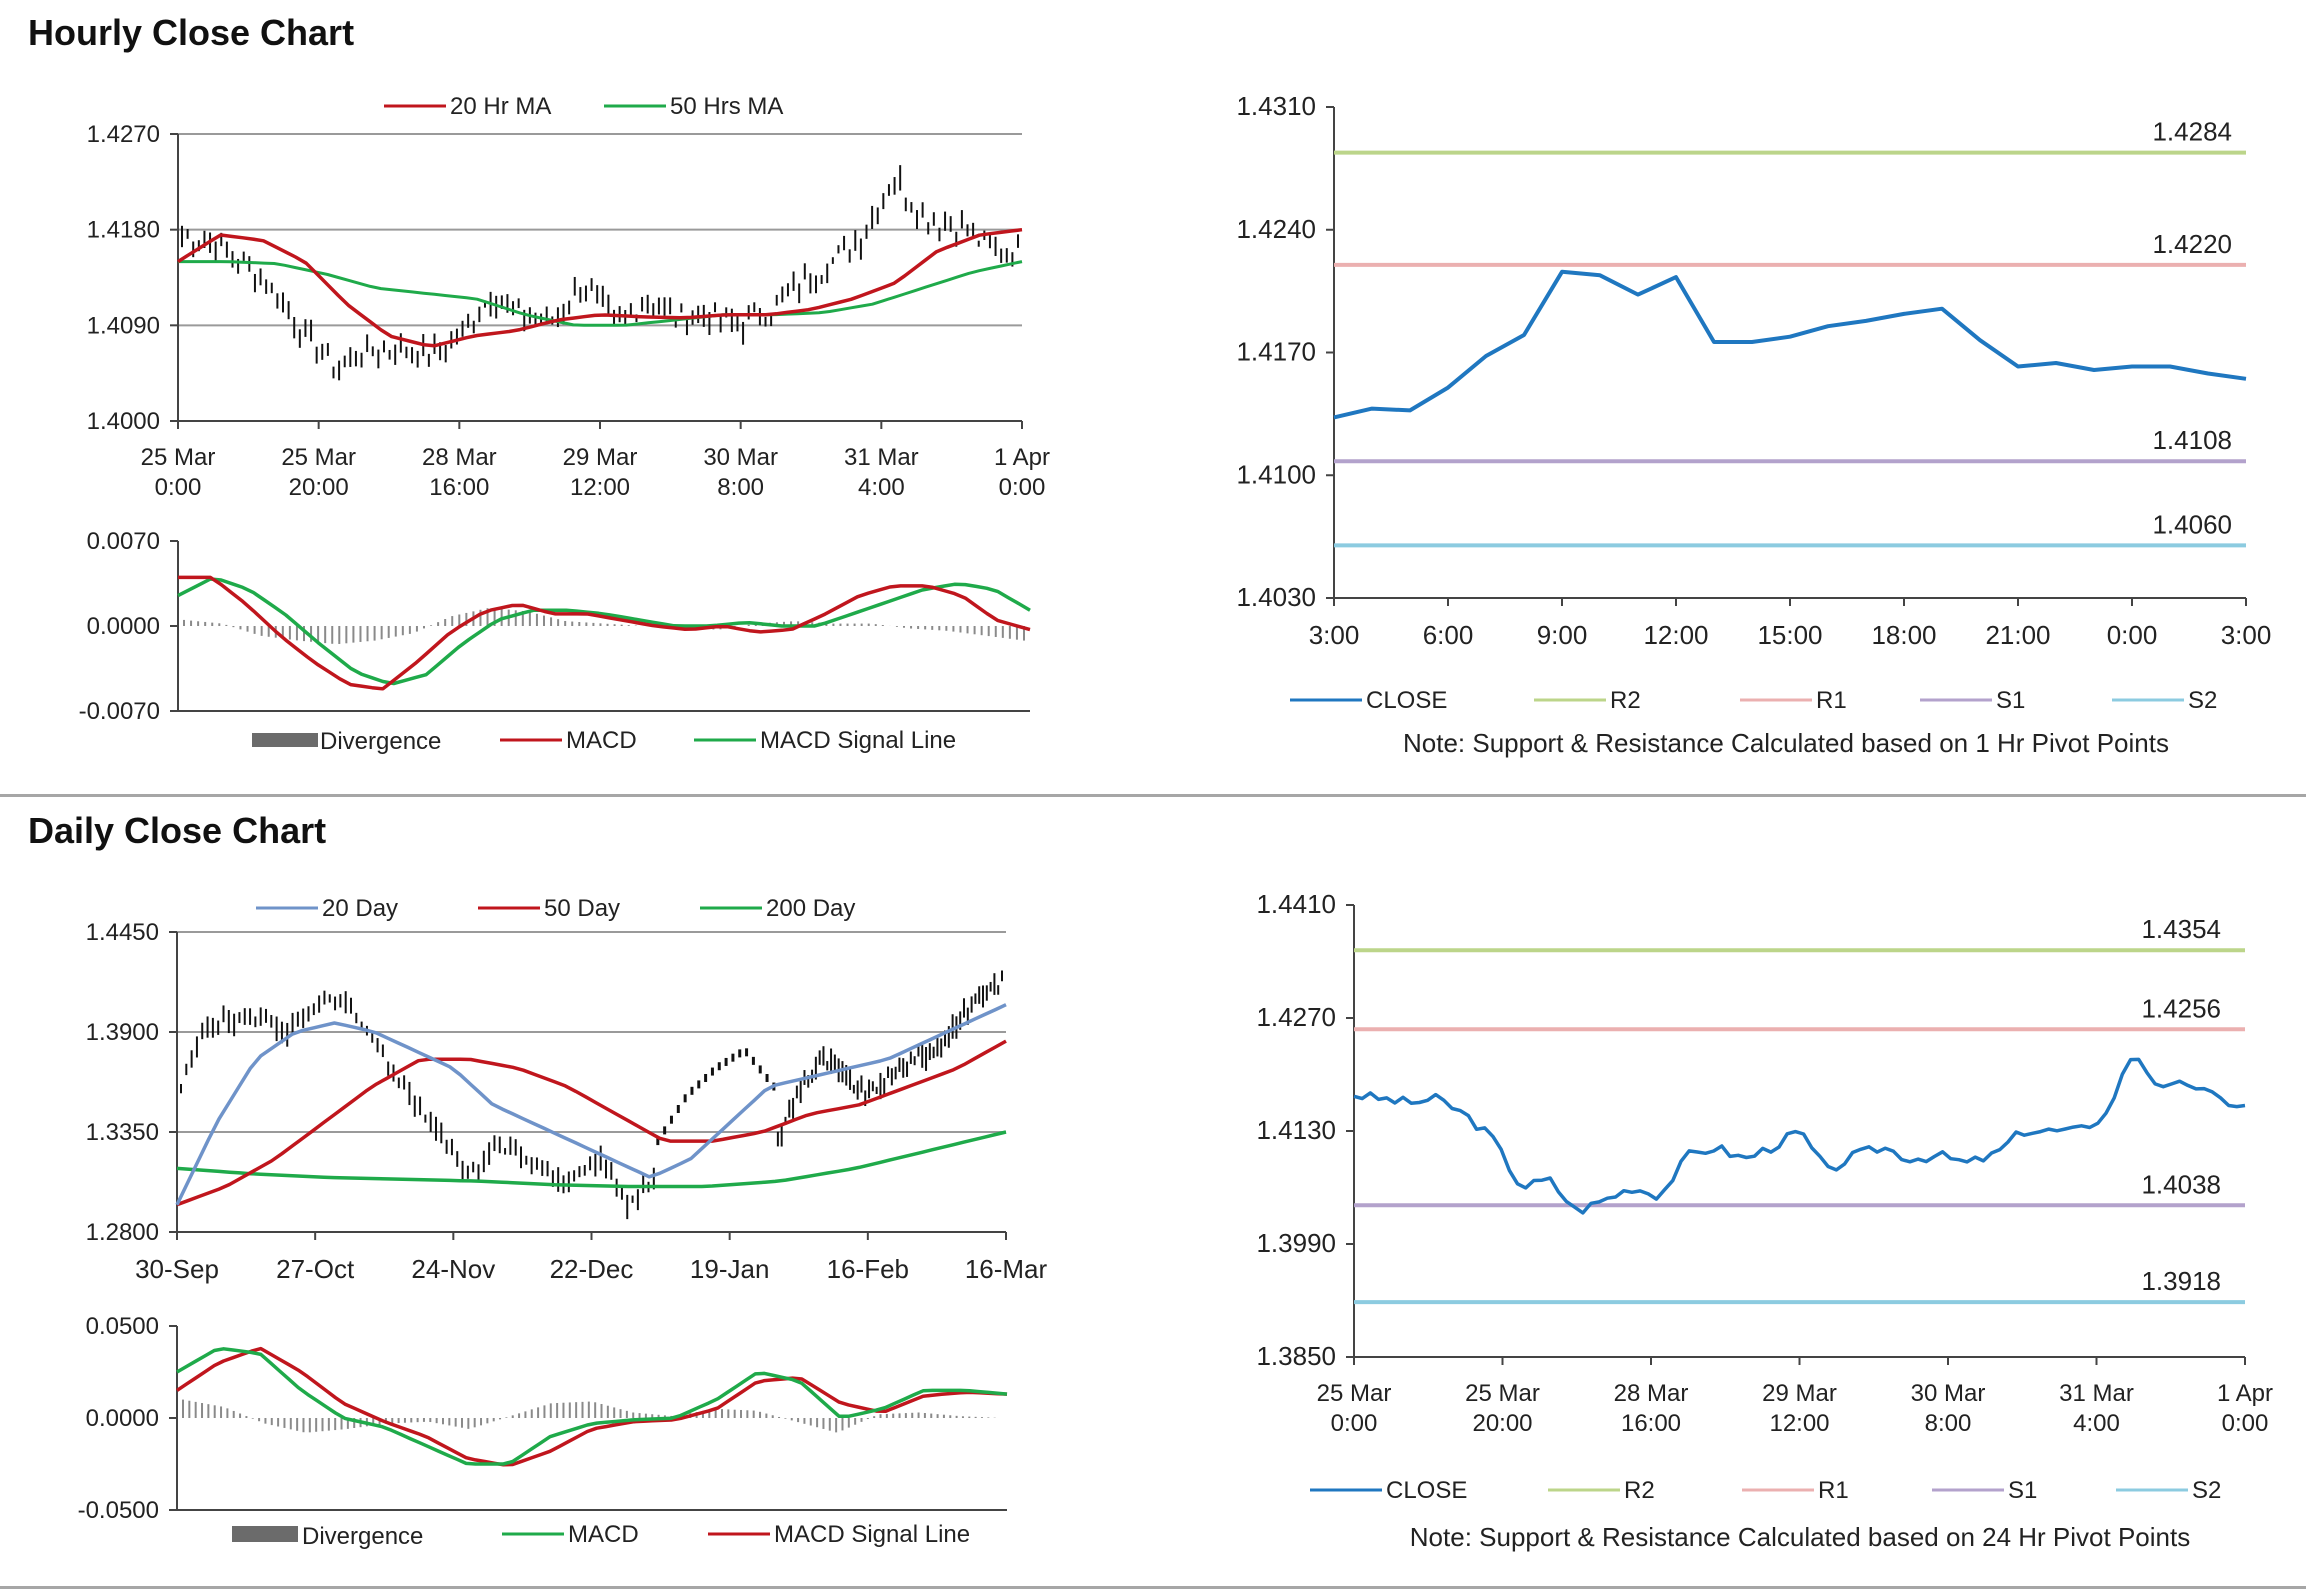  I want to click on daily-pivot-close-legend-label: CLOSE, so click(1426, 1490).